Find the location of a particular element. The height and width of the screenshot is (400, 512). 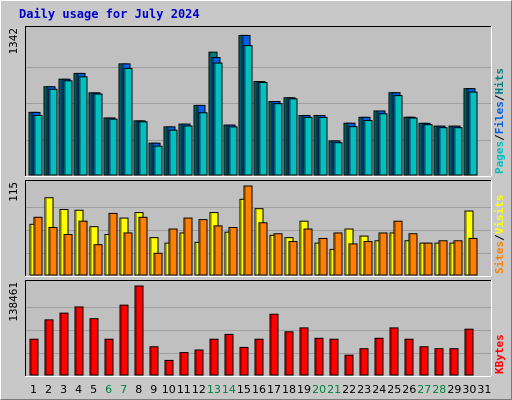

x-tick-day-11: 11 is located at coordinates (184, 389).